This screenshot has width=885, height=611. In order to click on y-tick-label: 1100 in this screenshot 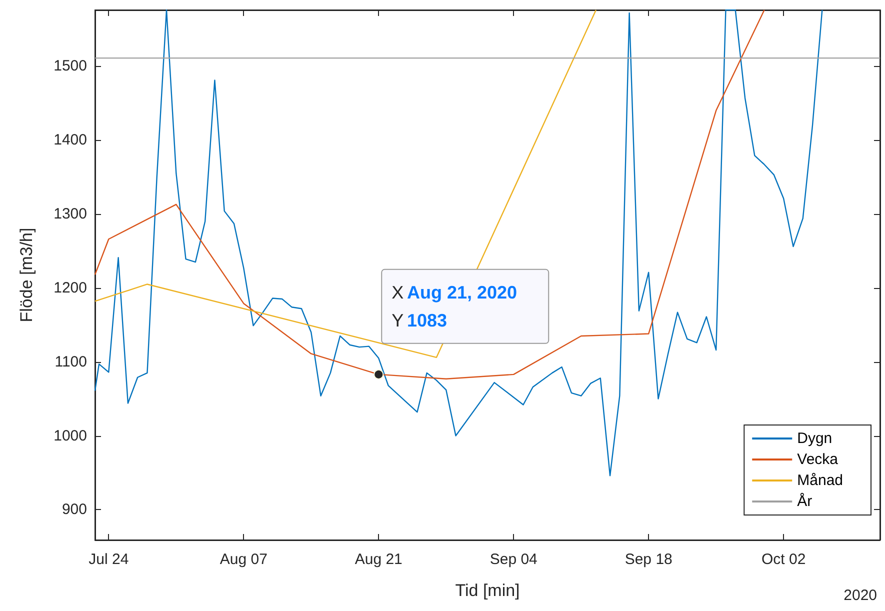, I will do `click(70, 361)`.